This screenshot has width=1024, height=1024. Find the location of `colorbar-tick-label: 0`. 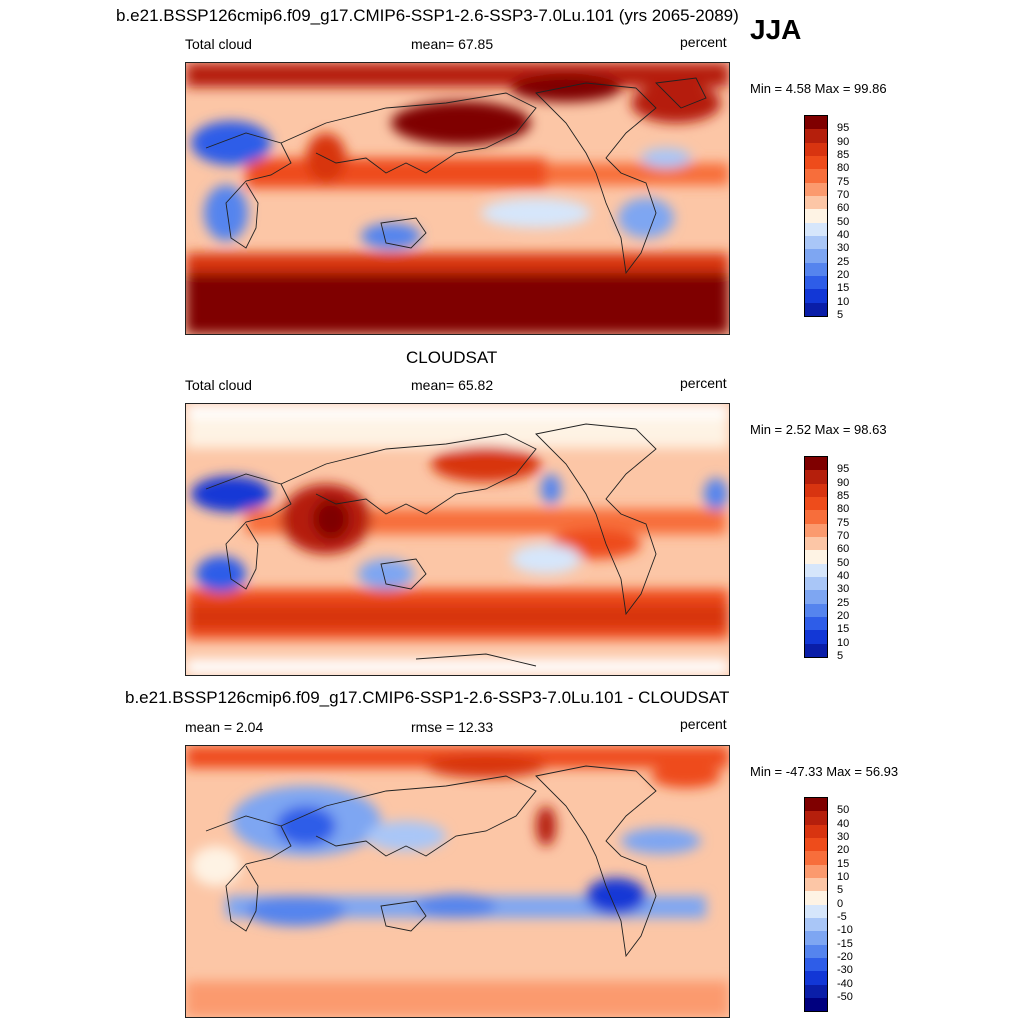

colorbar-tick-label: 0 is located at coordinates (840, 904).